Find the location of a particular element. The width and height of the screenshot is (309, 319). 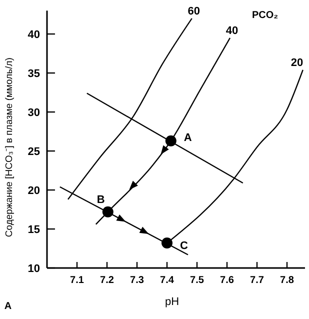

annotation: C is located at coordinates (184, 246).